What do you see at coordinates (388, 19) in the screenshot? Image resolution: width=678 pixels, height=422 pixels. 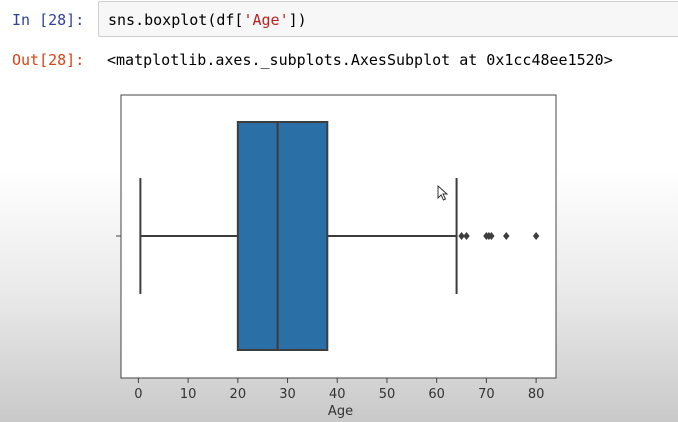 I see `code-cell: sns.boxplot(df['Age'])` at bounding box center [388, 19].